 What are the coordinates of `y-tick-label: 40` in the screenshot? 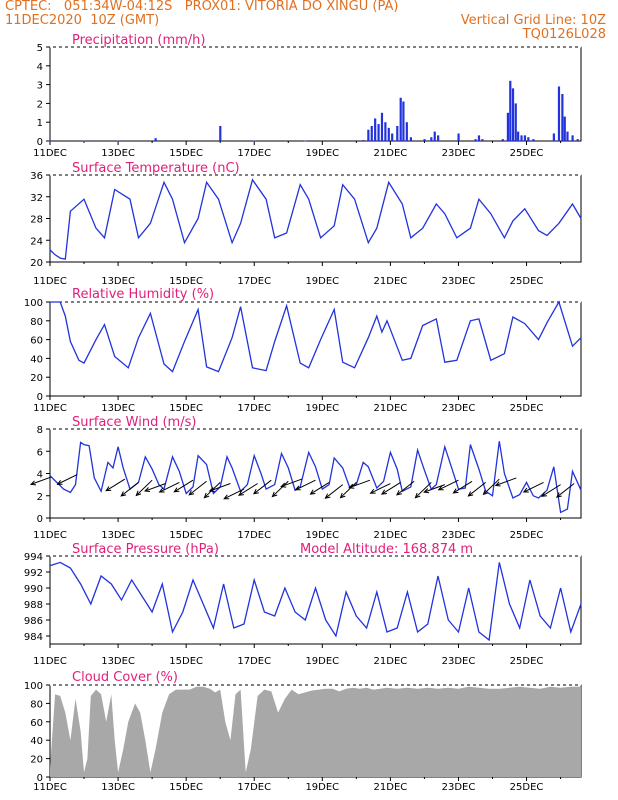 It's located at (36, 359).